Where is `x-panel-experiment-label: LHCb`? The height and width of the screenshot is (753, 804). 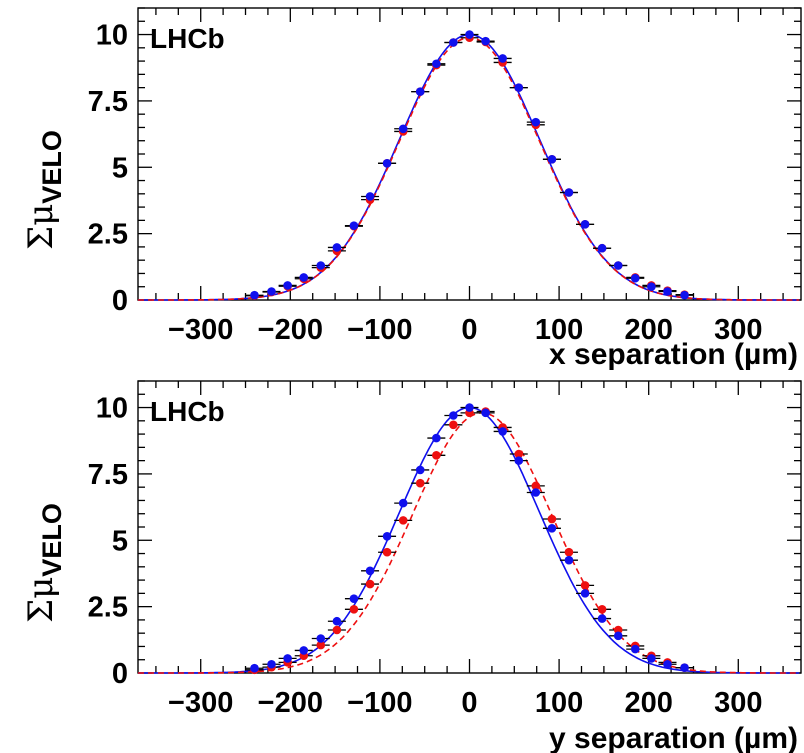
x-panel-experiment-label: LHCb is located at coordinates (187, 38).